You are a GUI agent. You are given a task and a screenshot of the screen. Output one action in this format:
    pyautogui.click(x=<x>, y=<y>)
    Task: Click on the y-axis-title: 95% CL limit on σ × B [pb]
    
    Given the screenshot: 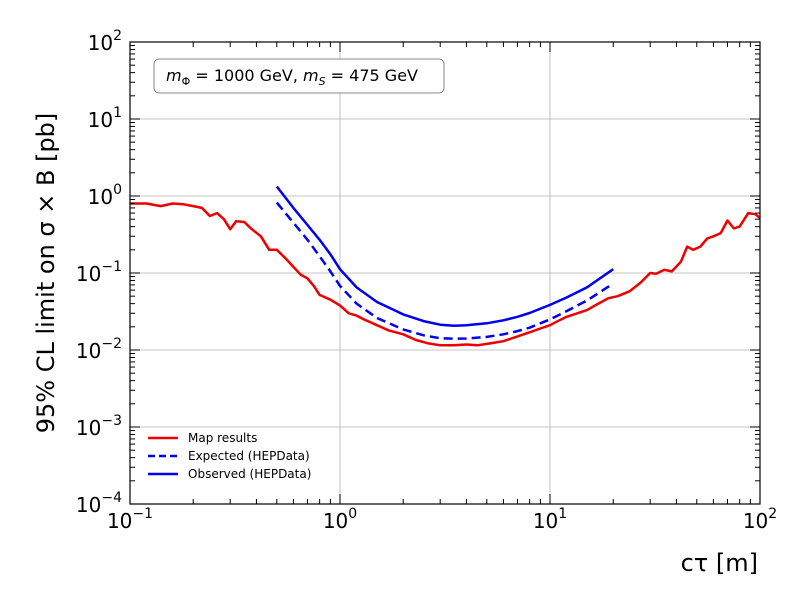 What is the action you would take?
    pyautogui.click(x=46, y=273)
    